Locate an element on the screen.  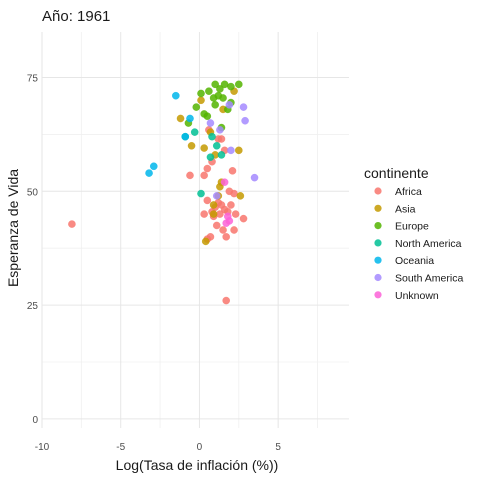
legend-swatch-south-america is located at coordinates (378, 277).